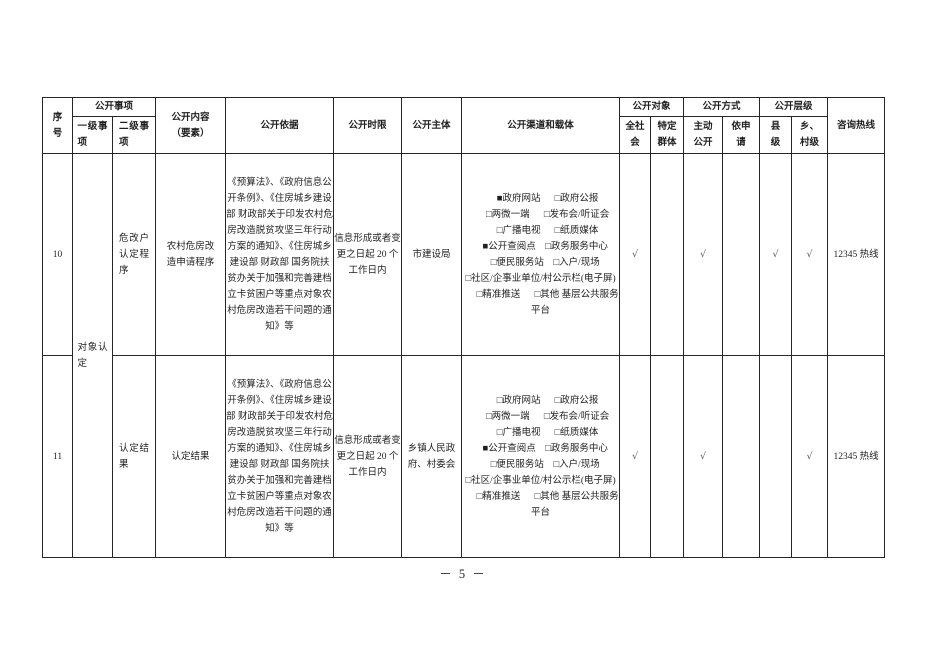 The height and width of the screenshot is (662, 936). I want to click on cell-level-county-check, so click(776, 456).